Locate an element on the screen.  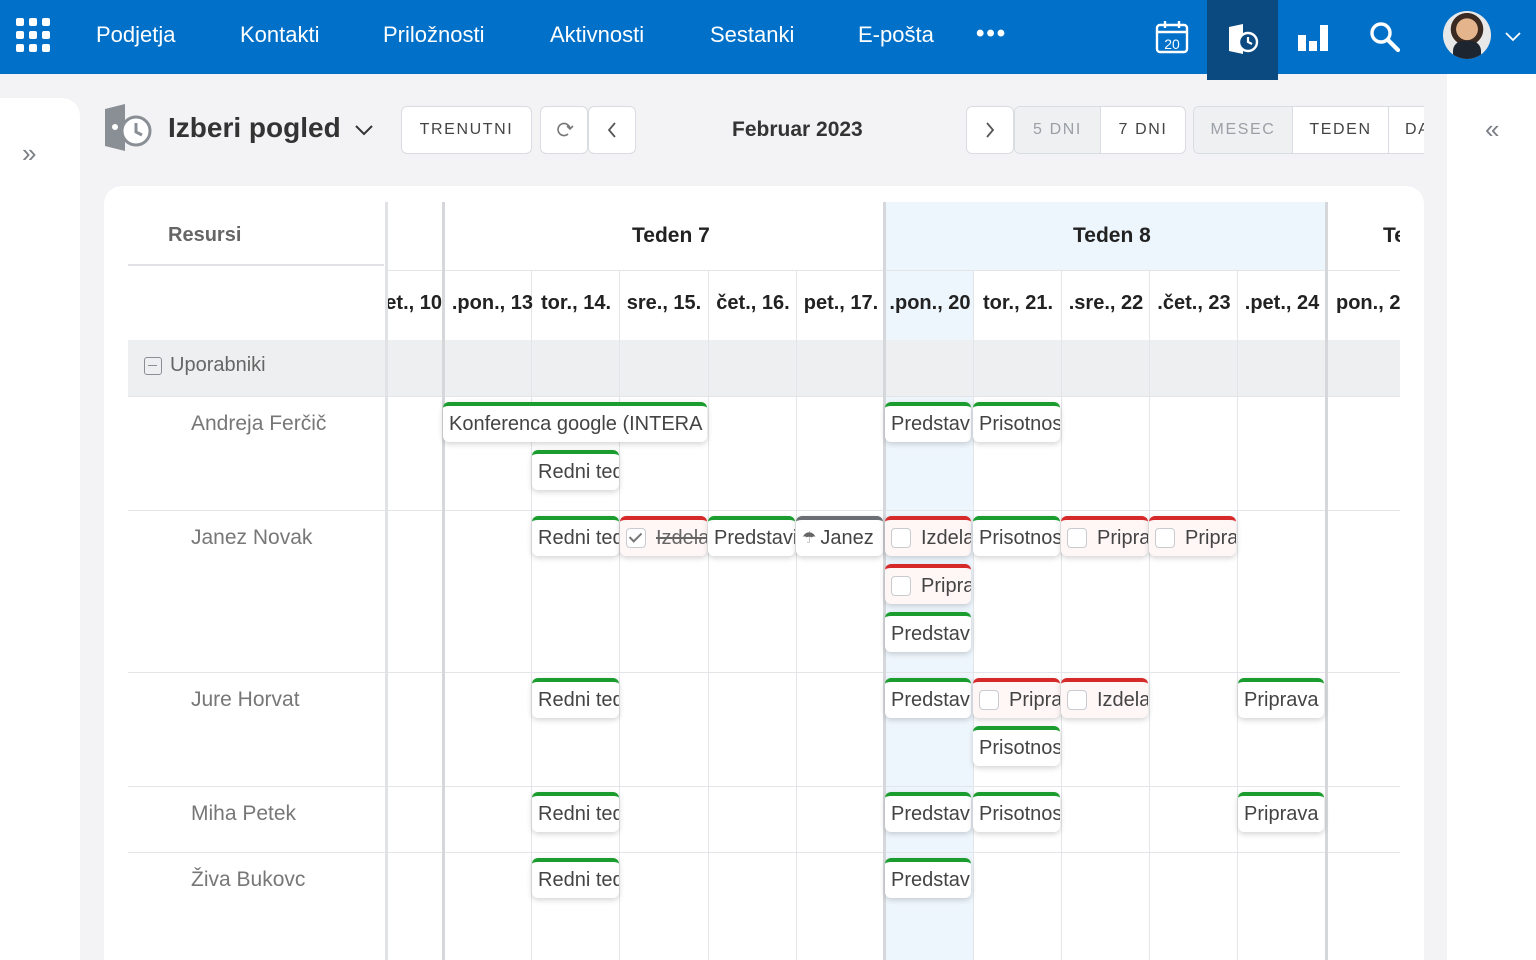
range-7-days-button: 7 DNI is located at coordinates (1143, 129).